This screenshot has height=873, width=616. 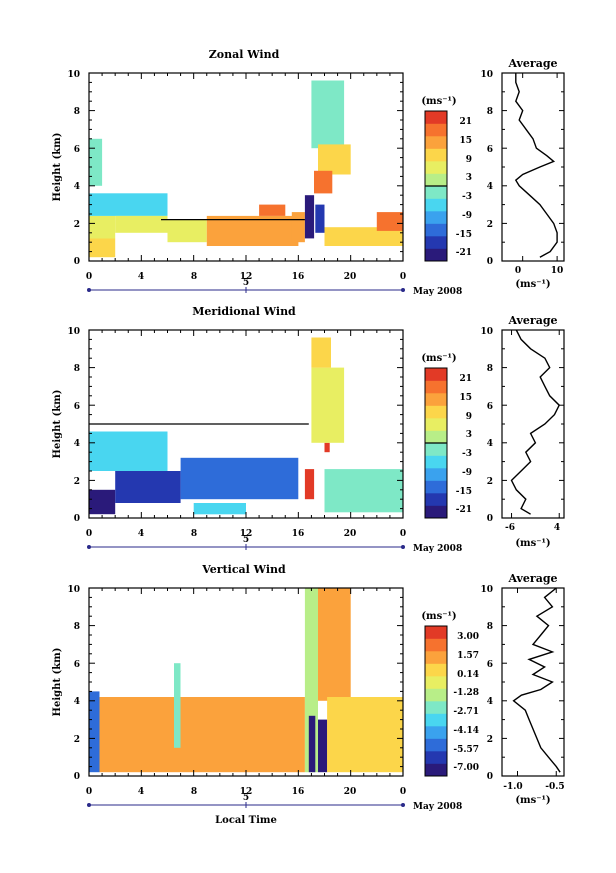 I want to click on x-tick-labels: 0 4 8 12 16 20 0, so click(x=246, y=534).